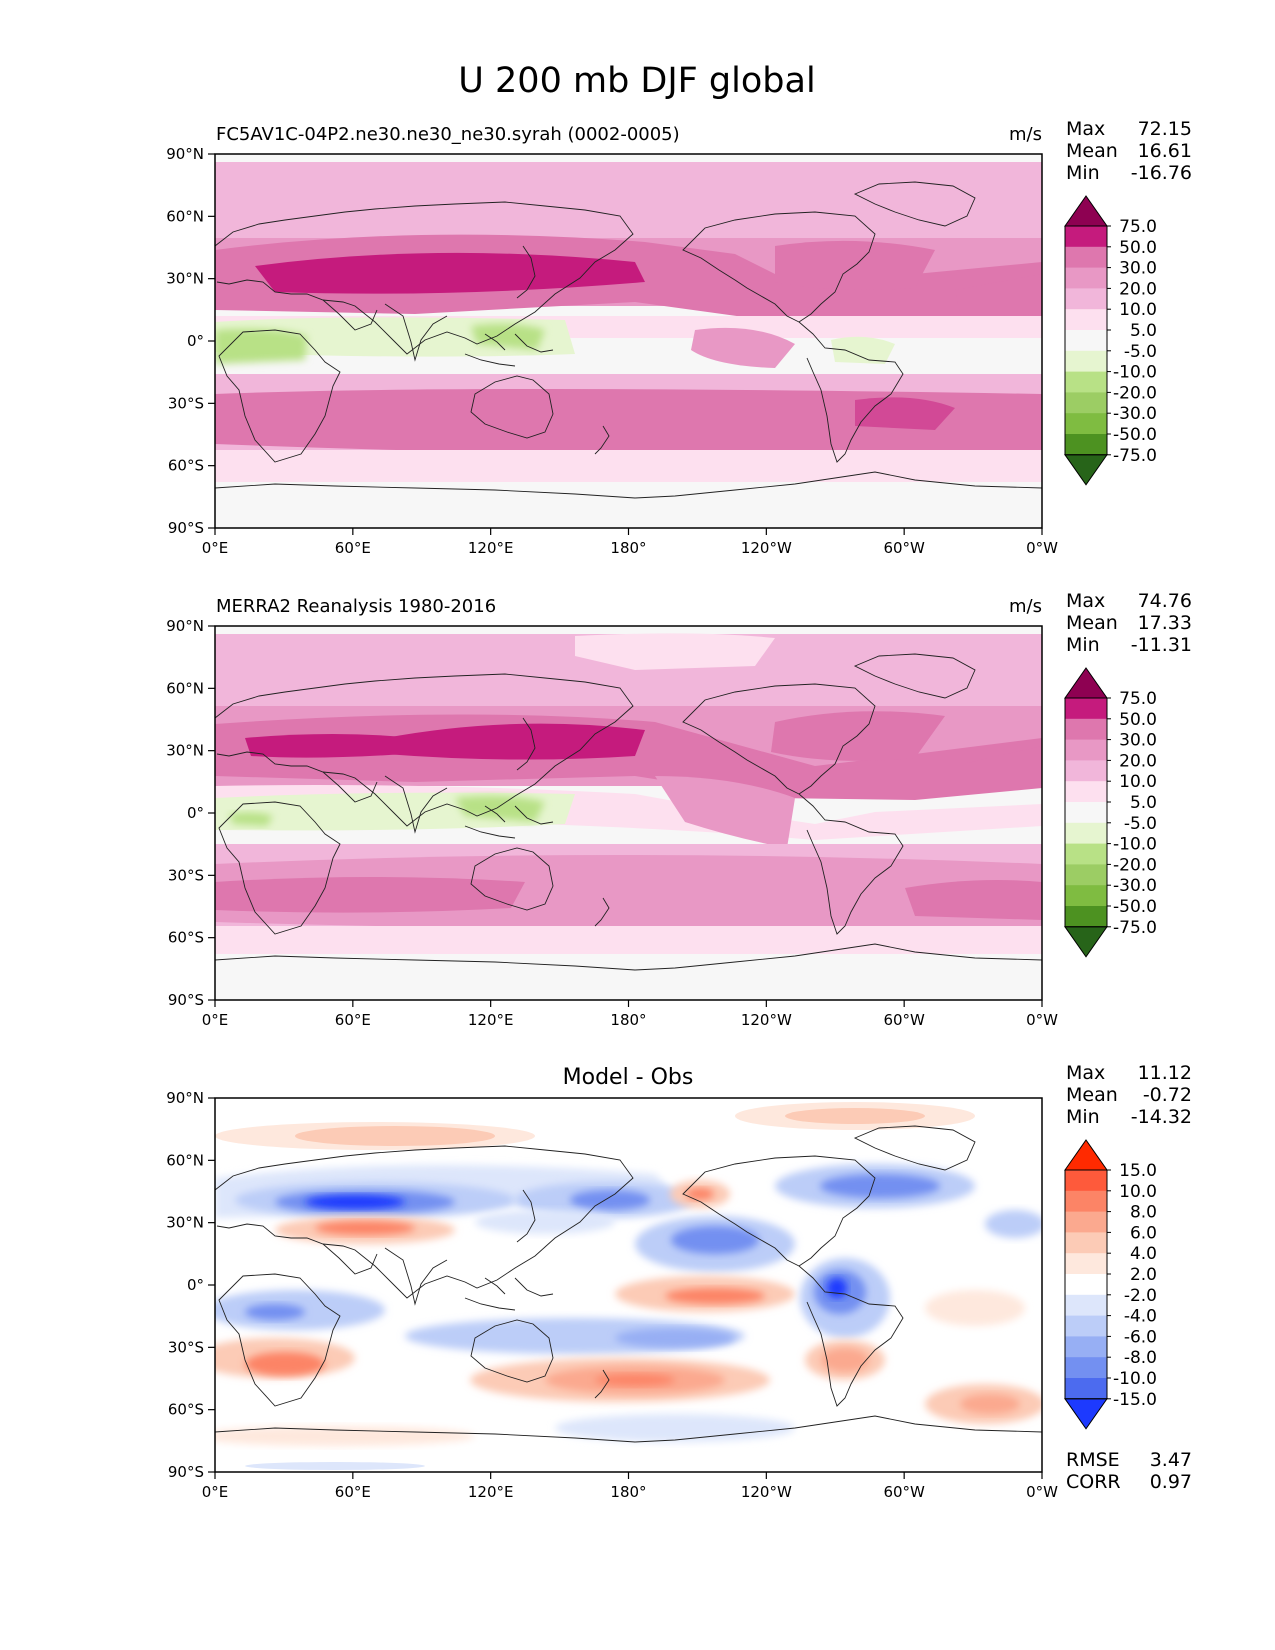 The width and height of the screenshot is (1275, 1650). What do you see at coordinates (766, 548) in the screenshot?
I see `lon-tick-label: 120°W` at bounding box center [766, 548].